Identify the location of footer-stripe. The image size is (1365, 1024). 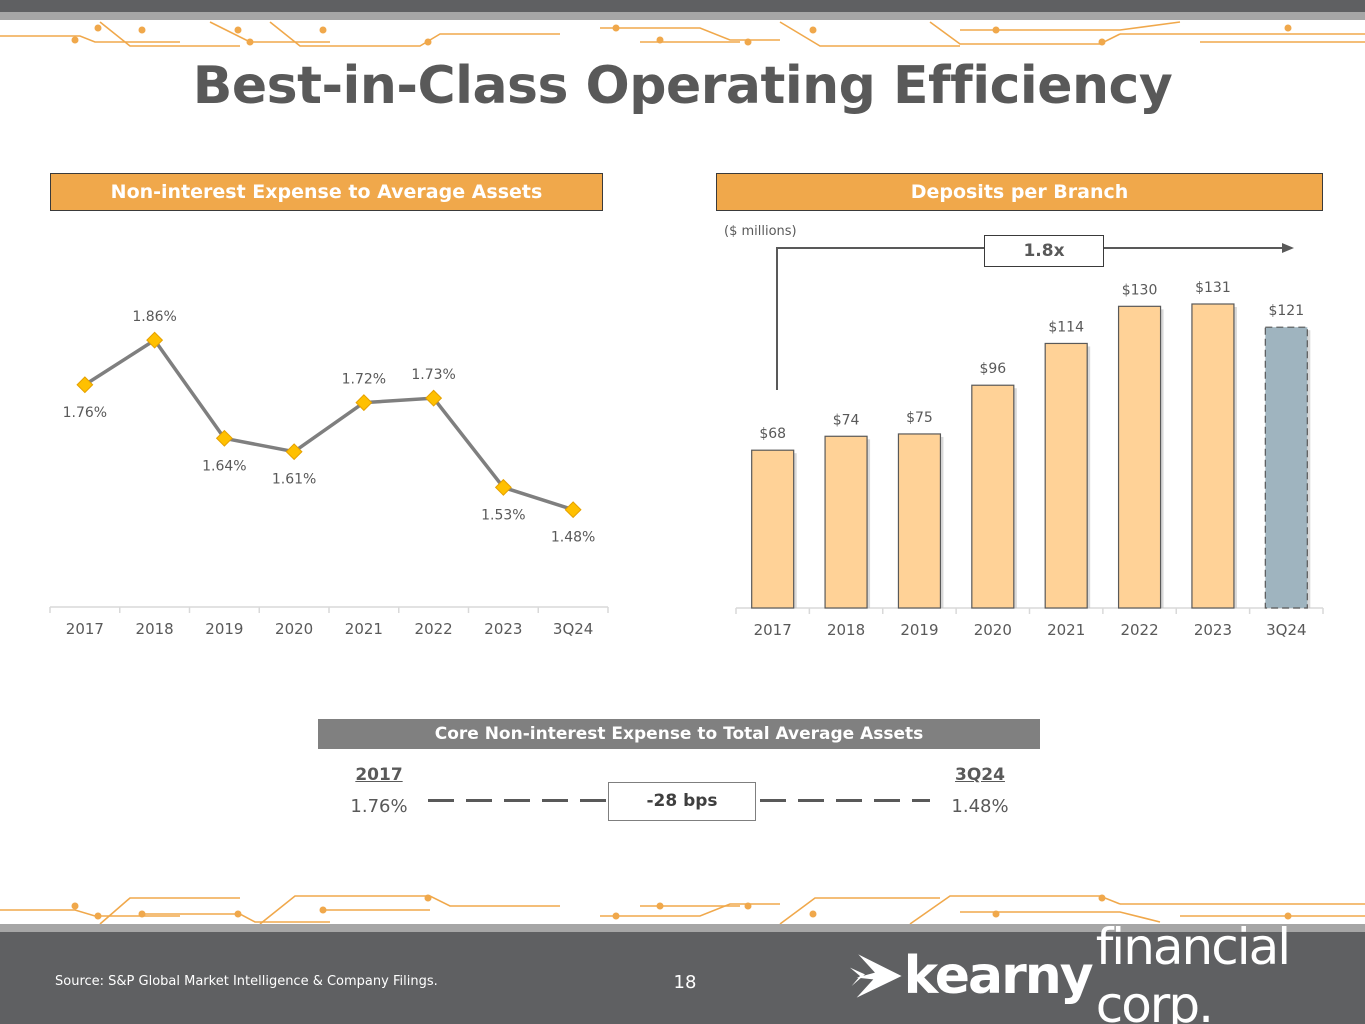
(682, 928).